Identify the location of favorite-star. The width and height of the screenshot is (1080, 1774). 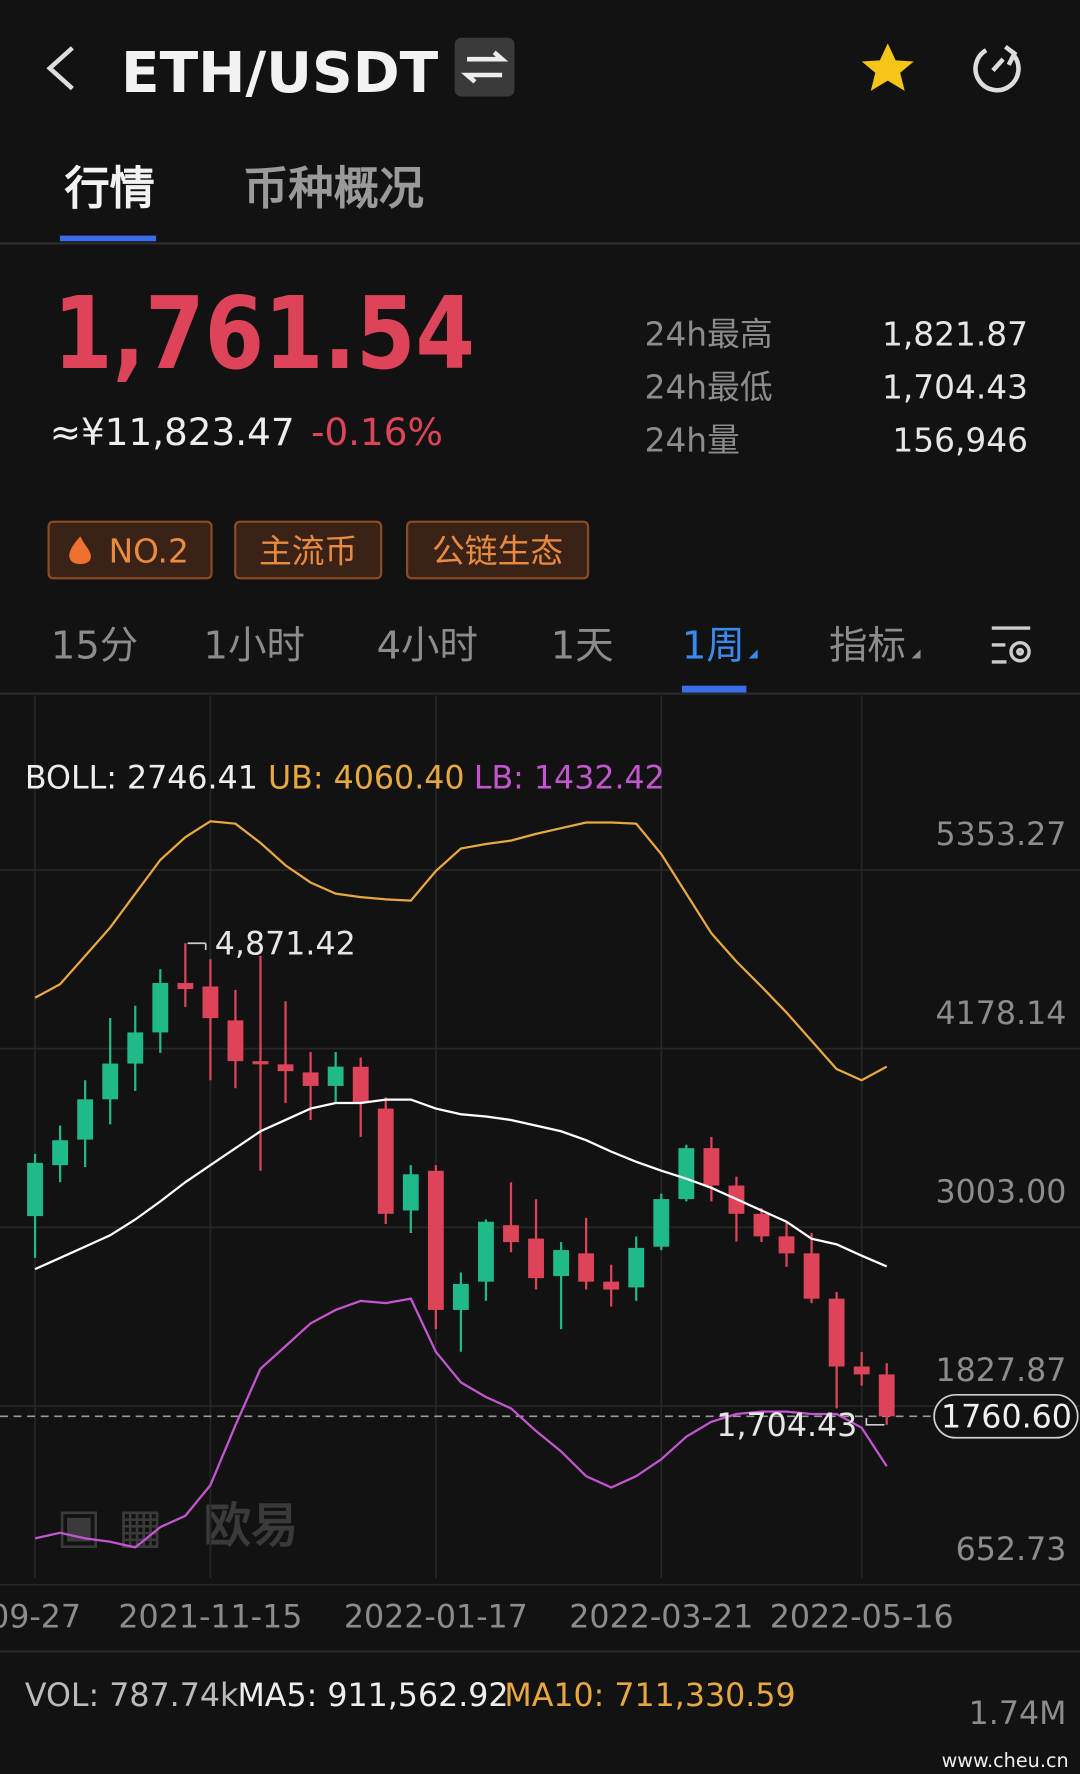
(887, 67).